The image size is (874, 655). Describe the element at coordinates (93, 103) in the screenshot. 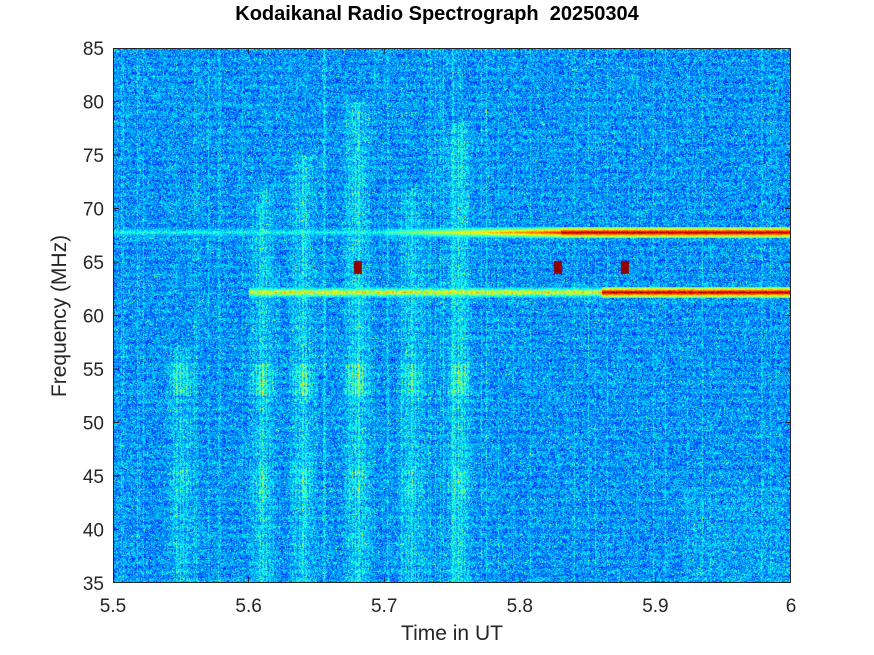

I see `y-tick-label: 80` at that location.